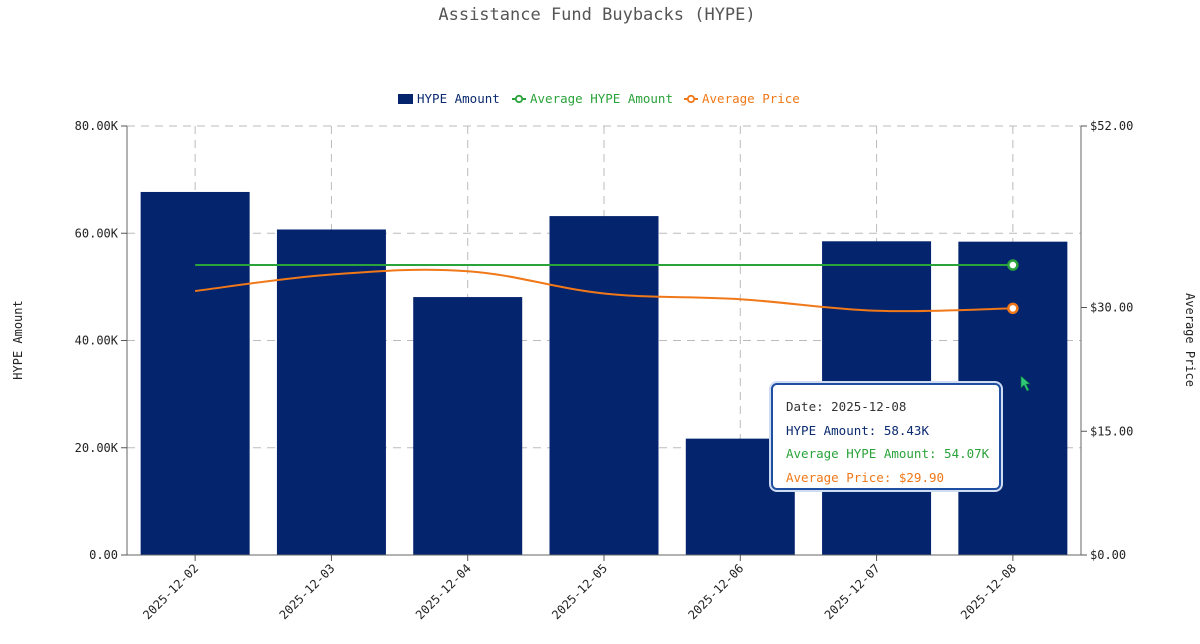 Image resolution: width=1200 pixels, height=644 pixels. Describe the element at coordinates (1111, 431) in the screenshot. I see `y2-tick-label: $15.00` at that location.